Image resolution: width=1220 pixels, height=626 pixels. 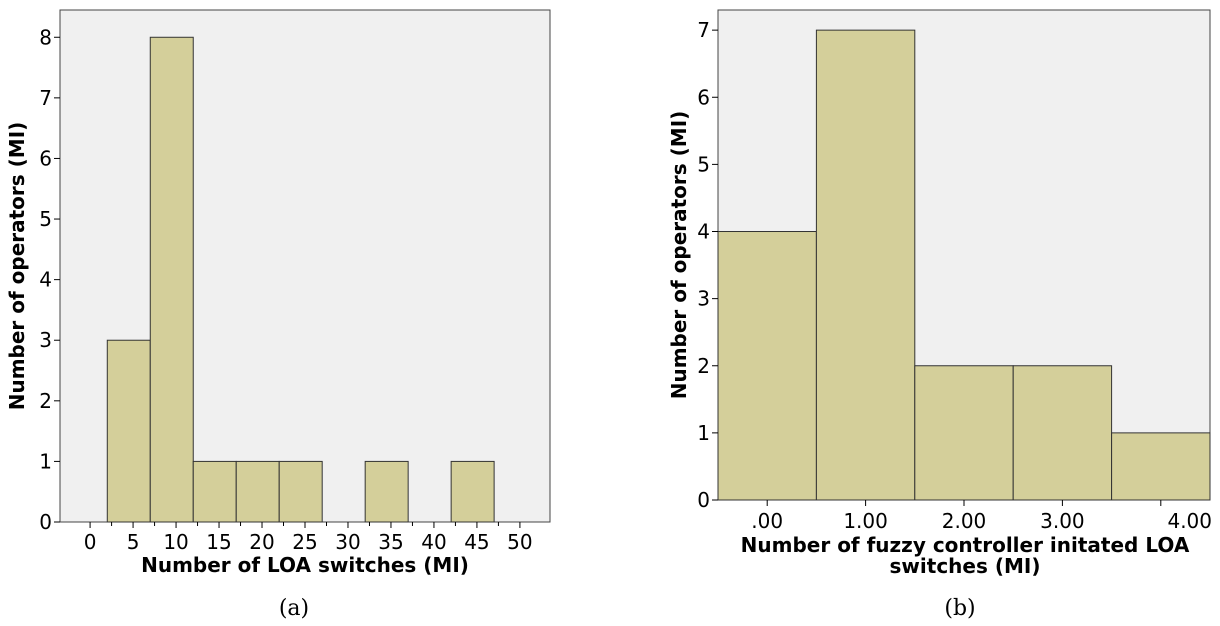 I want to click on y-ticks-b: 0 1 2 3 4 5 6 7, so click(x=707, y=265).